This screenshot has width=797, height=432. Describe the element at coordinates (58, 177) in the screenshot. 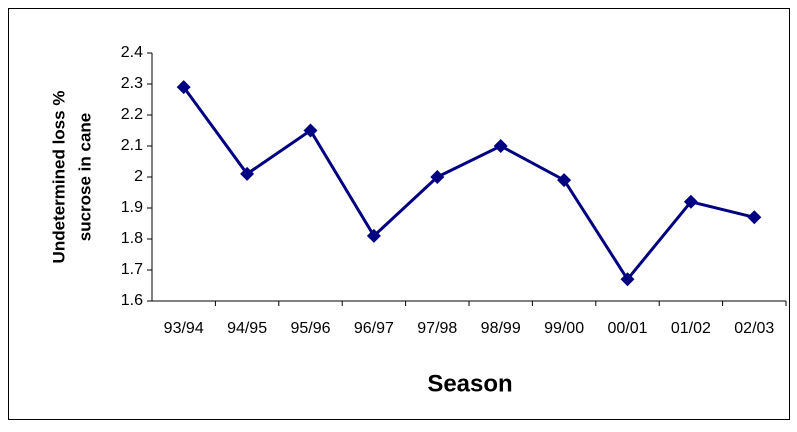

I see `y-axis-label: Undetermined loss %` at that location.